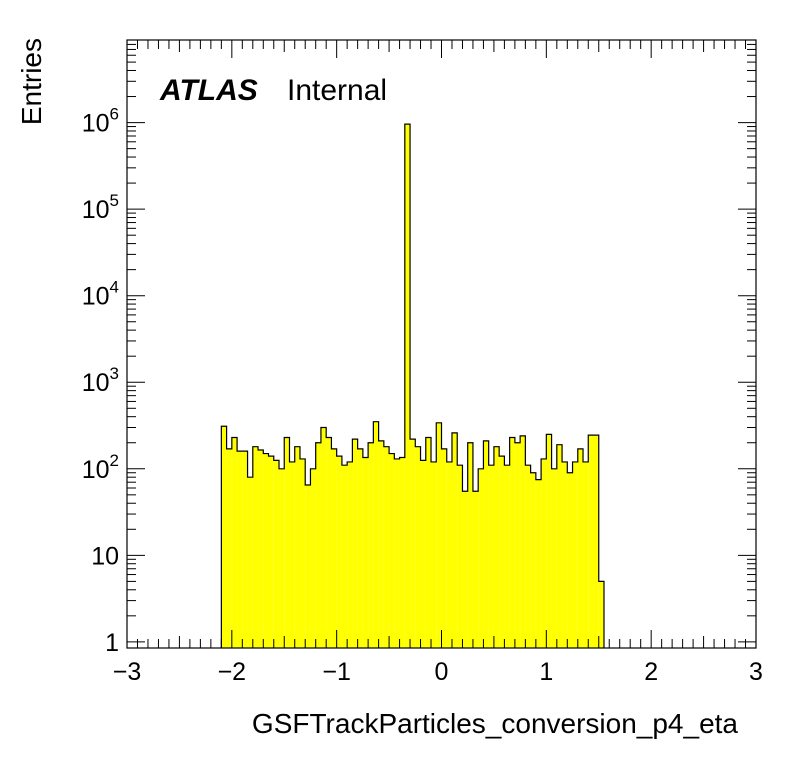 The image size is (796, 772). I want to click on x-tick-label: 2, so click(651, 672).